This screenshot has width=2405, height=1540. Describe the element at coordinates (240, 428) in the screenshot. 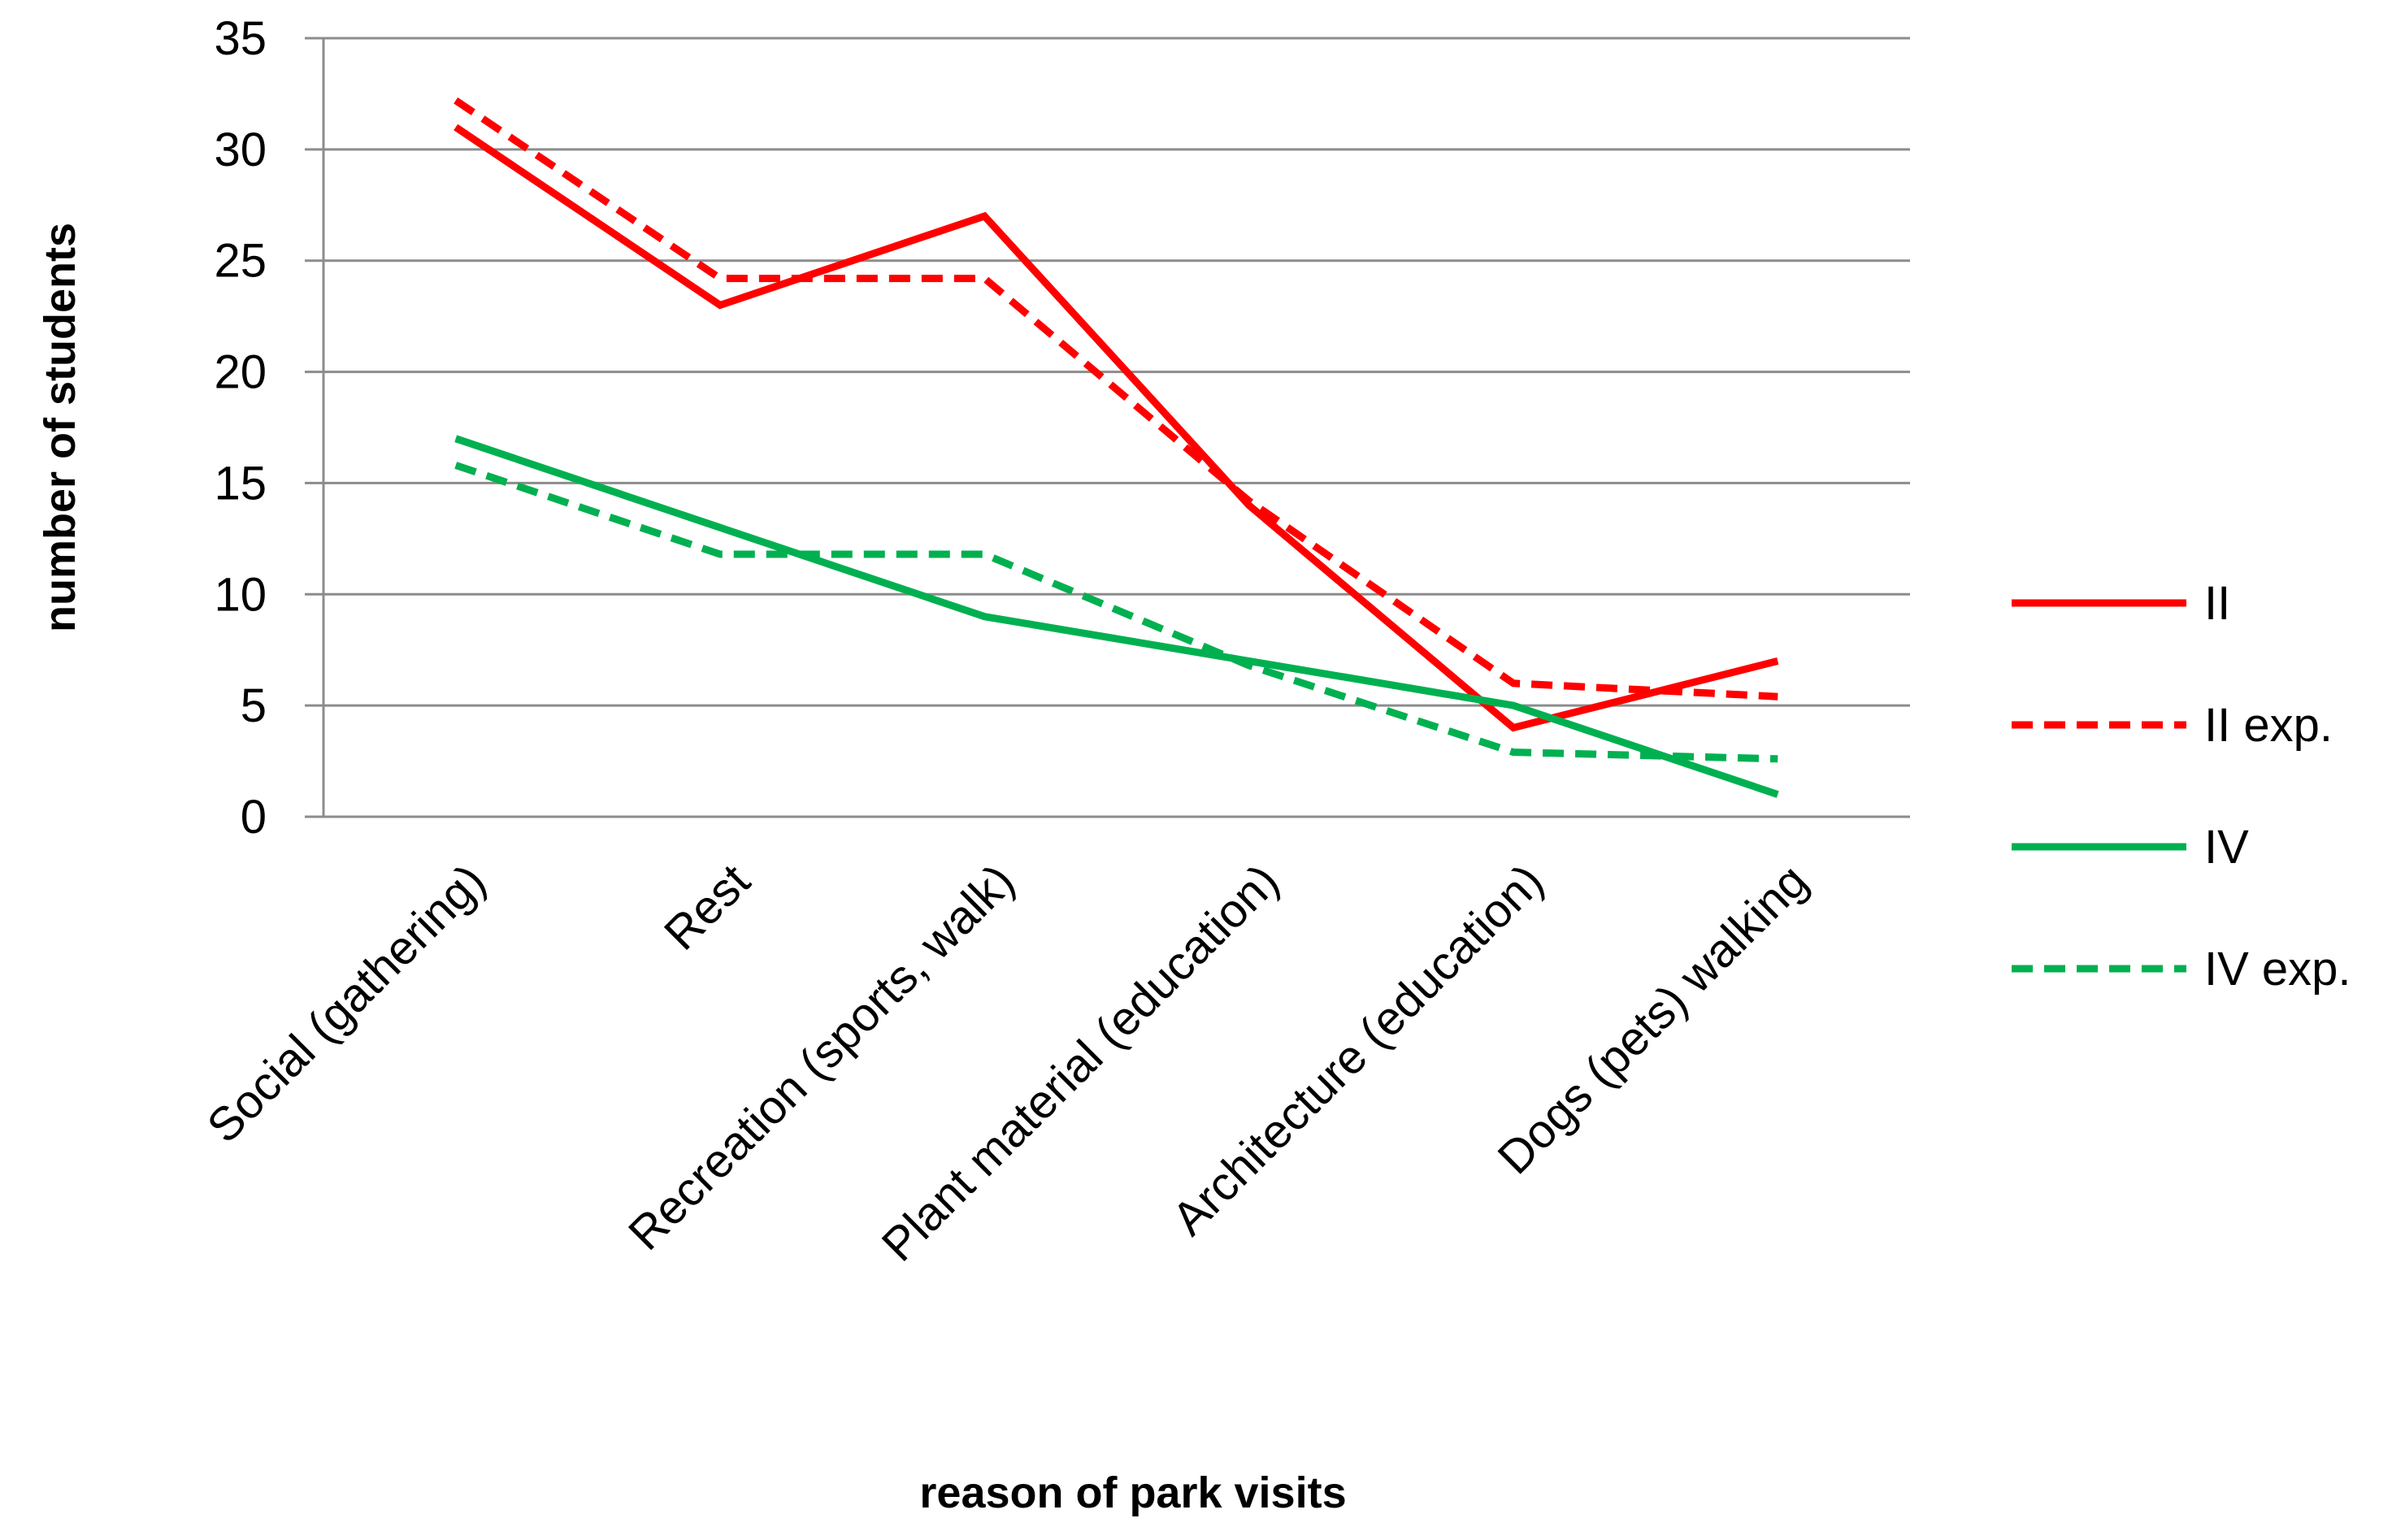

I see `y-tick-labels: 0 5 10 15 20 25 30 35` at that location.